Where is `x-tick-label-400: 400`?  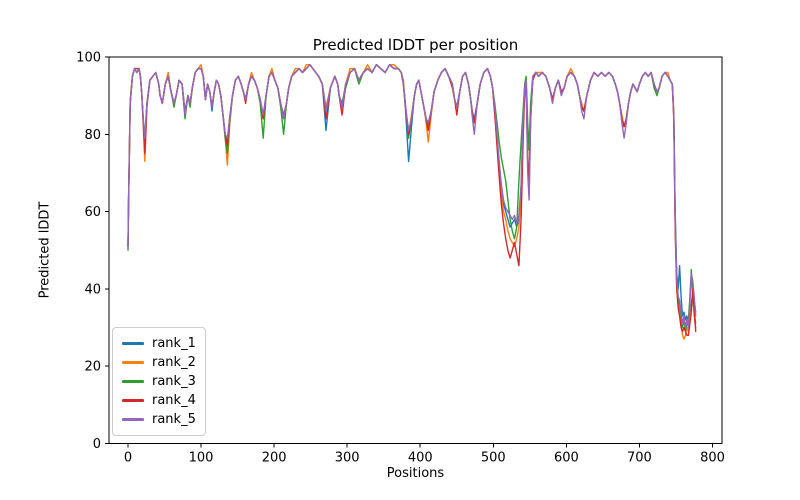
x-tick-label-400: 400 is located at coordinates (420, 458).